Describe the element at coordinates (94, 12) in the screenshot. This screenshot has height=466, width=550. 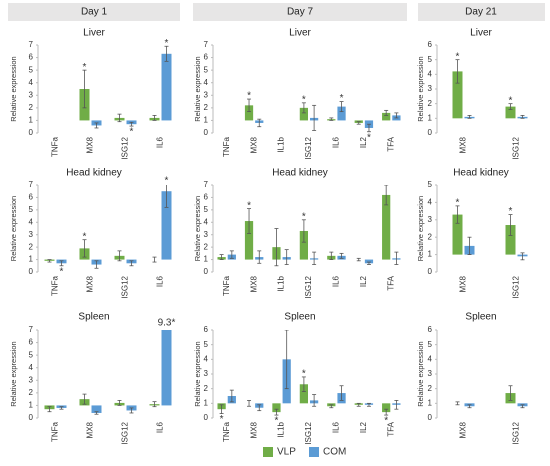
I see `column-header: Day 1` at that location.